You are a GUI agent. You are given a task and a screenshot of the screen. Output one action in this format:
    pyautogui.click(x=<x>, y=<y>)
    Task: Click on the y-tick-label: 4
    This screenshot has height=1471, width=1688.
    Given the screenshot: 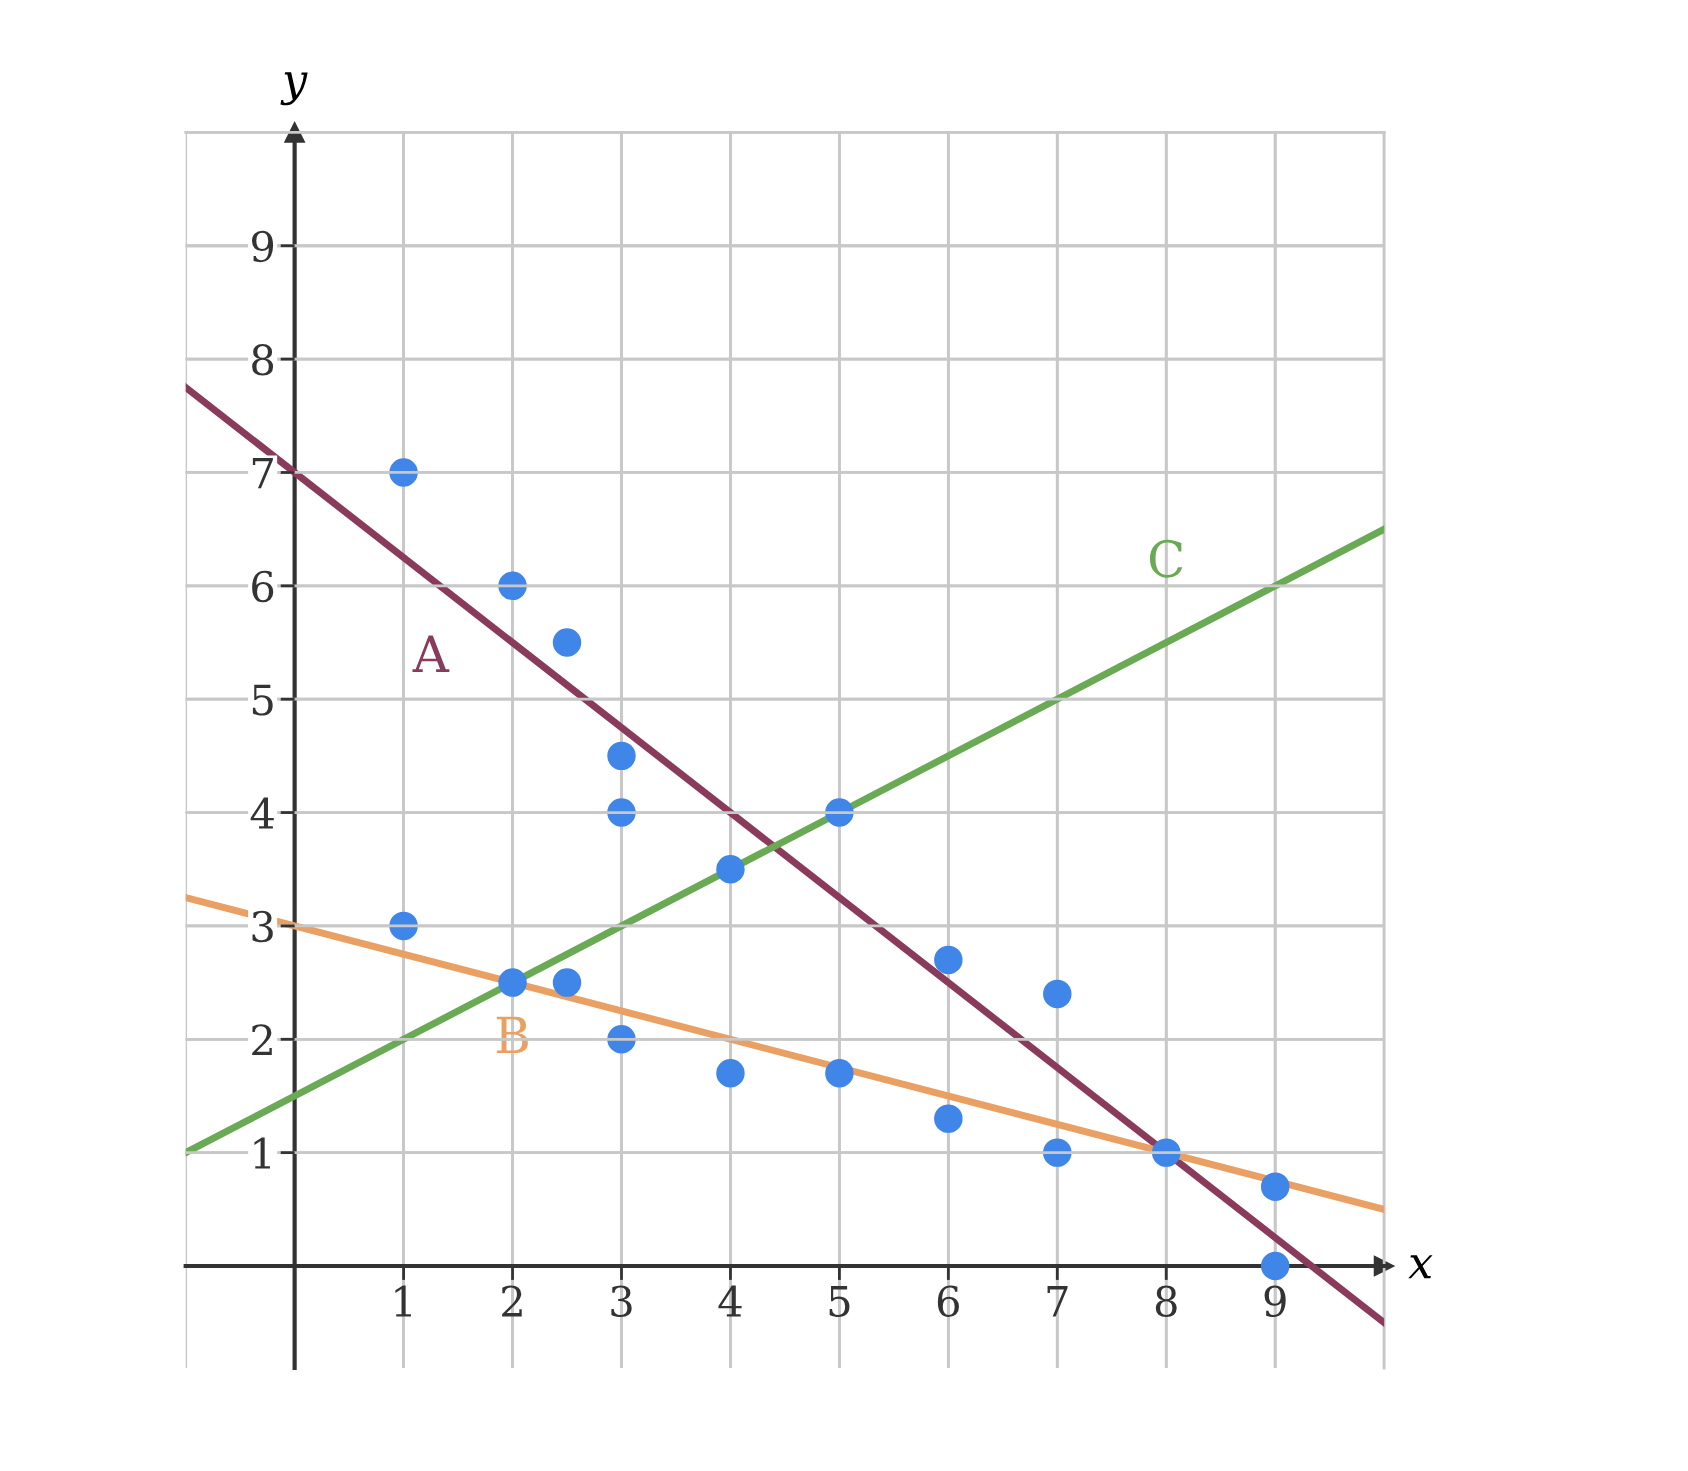 What is the action you would take?
    pyautogui.click(x=262, y=813)
    